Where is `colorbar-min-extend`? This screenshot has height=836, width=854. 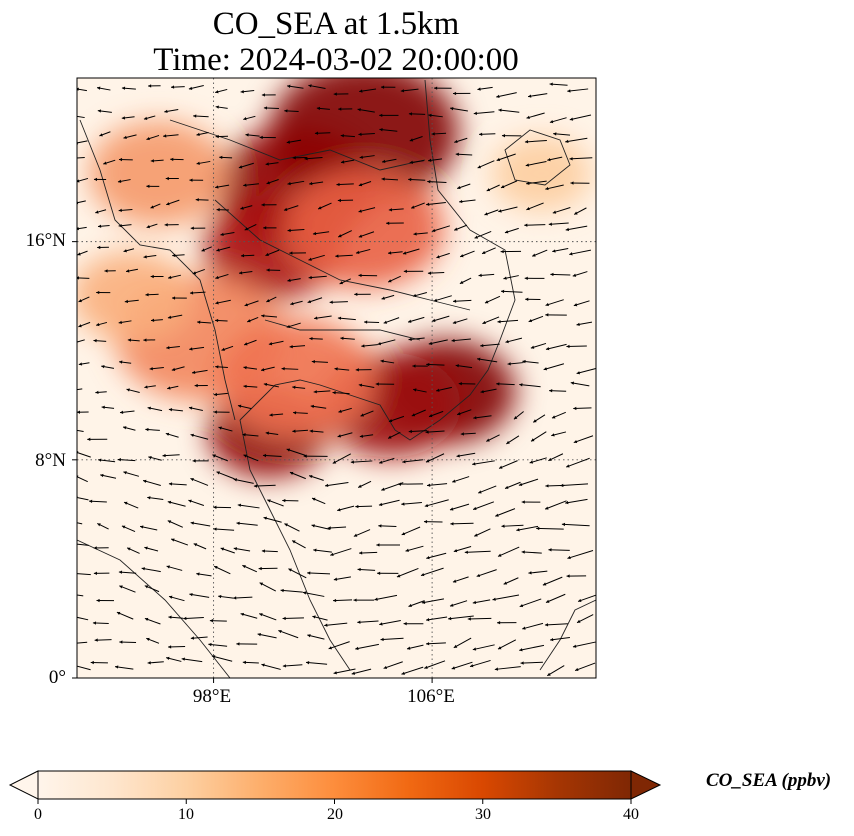 colorbar-min-extend is located at coordinates (23, 785).